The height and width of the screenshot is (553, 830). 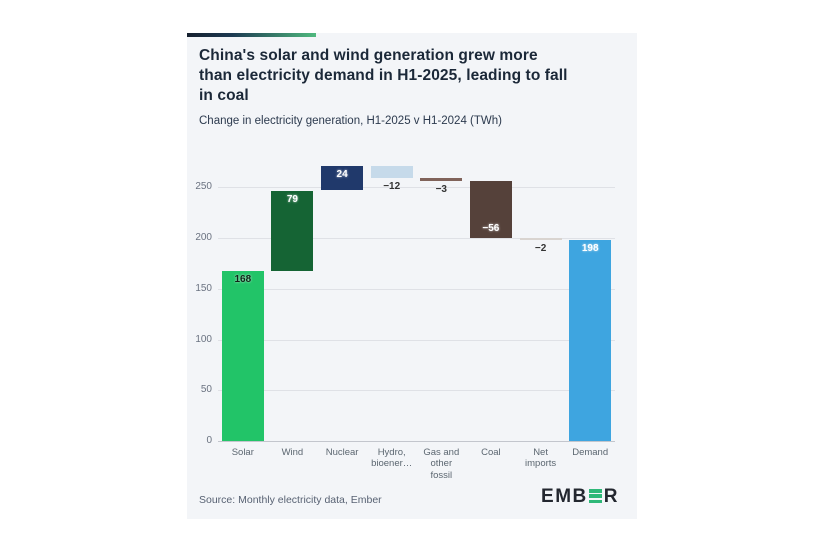 What do you see at coordinates (392, 187) in the screenshot?
I see `value-label-hydro-bioener: −12` at bounding box center [392, 187].